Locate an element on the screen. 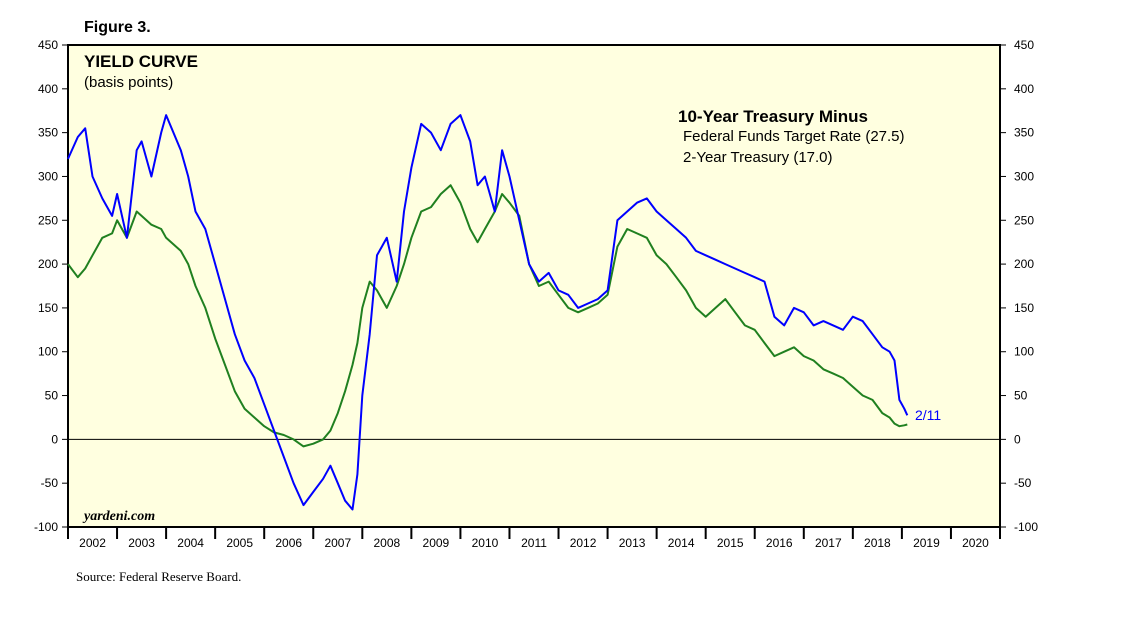 This screenshot has width=1138, height=621. x-tick-label: 2016 is located at coordinates (779, 543).